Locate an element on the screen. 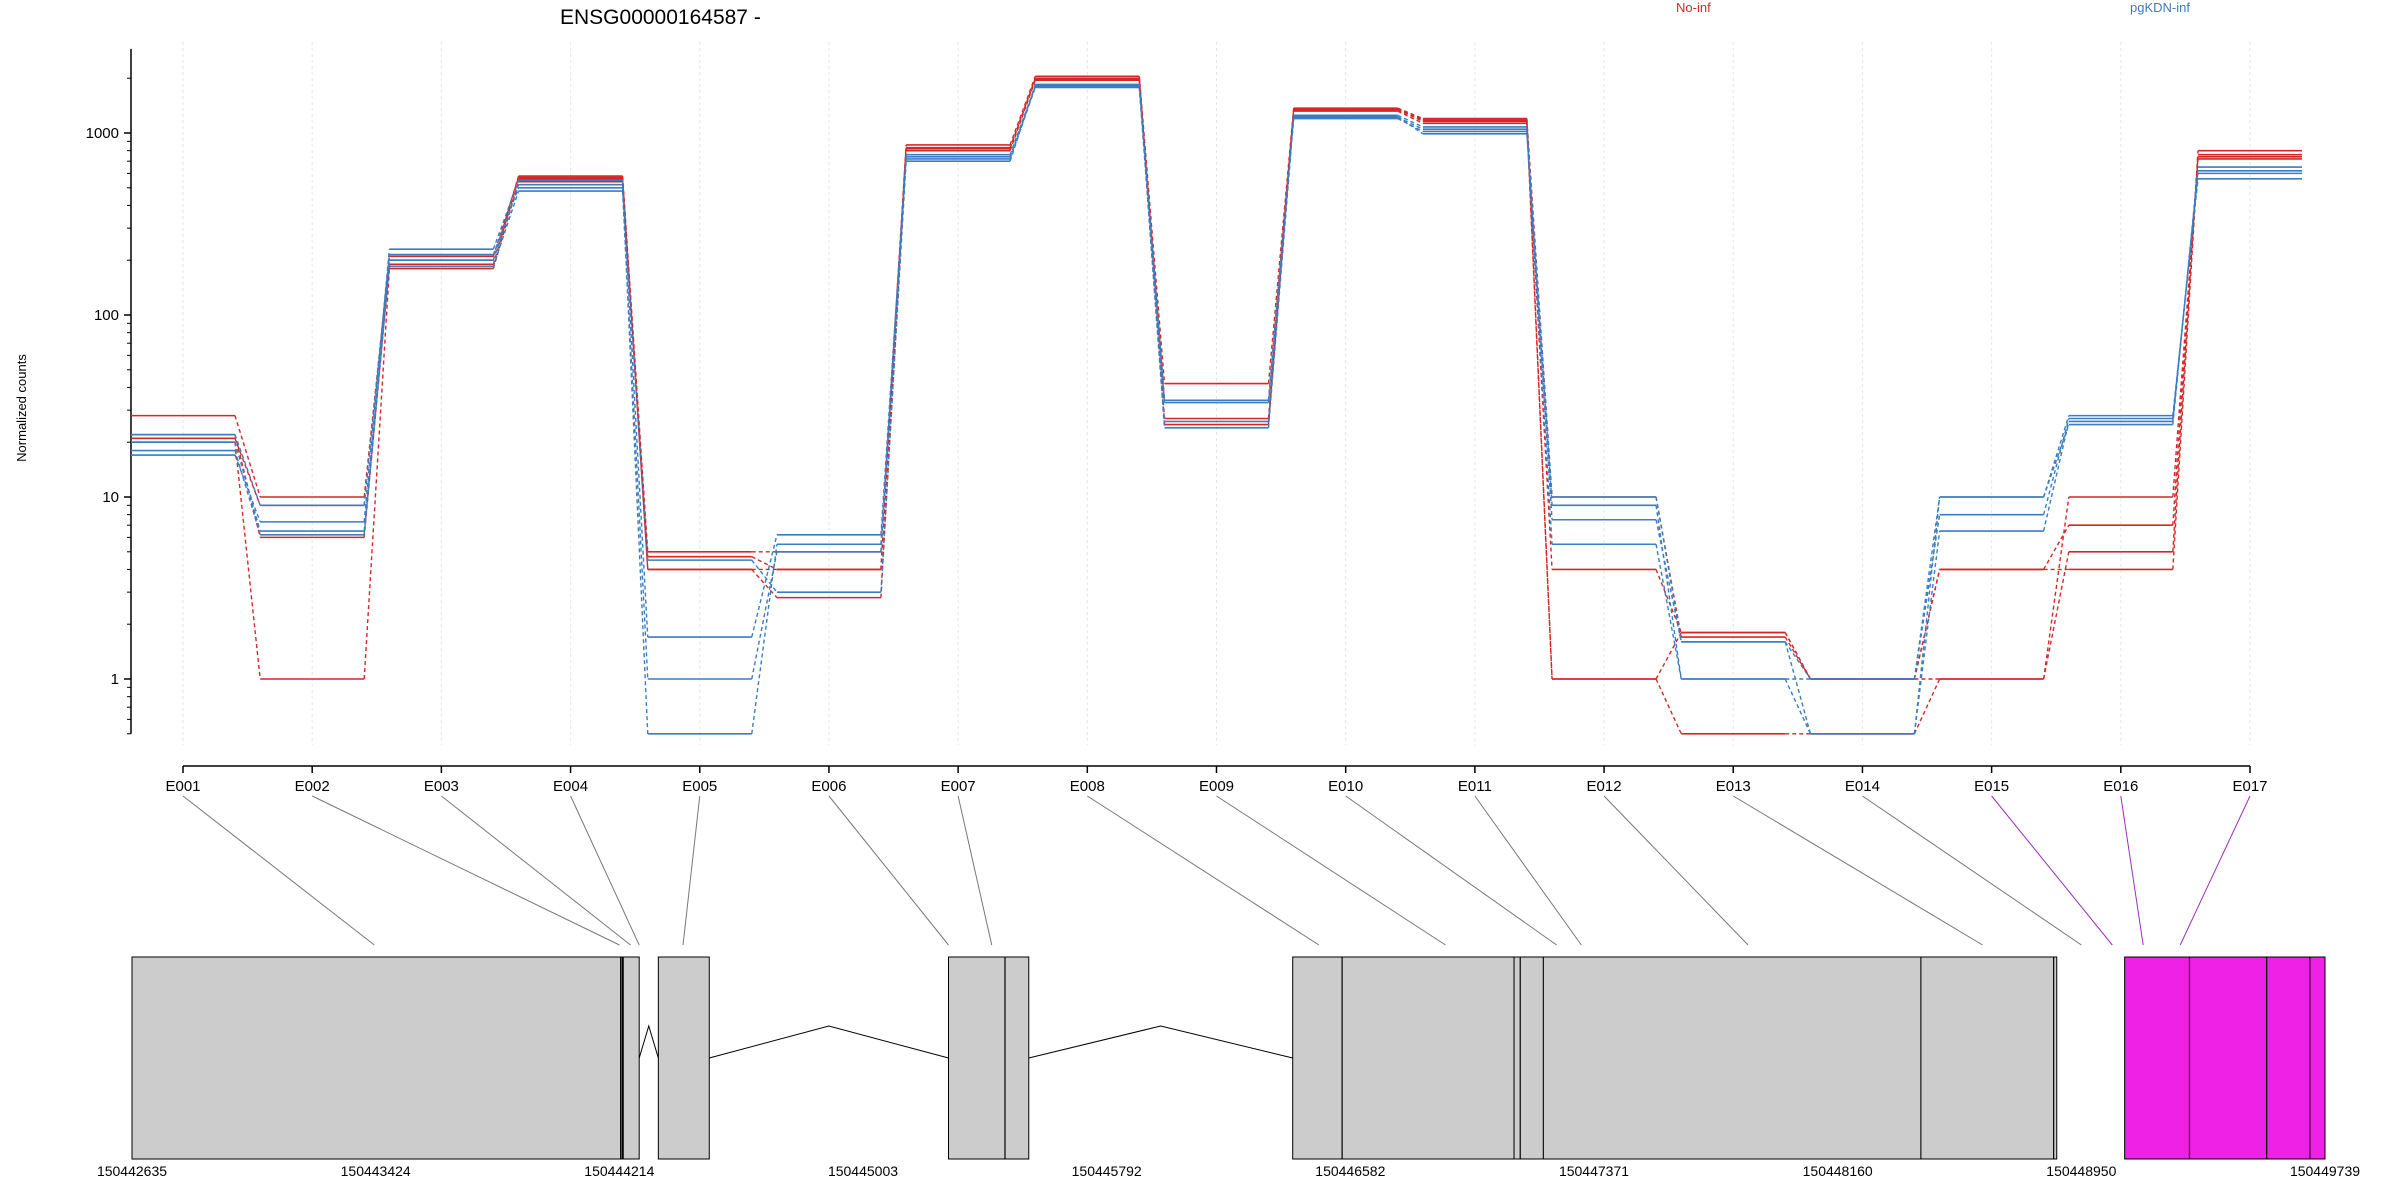 The height and width of the screenshot is (1200, 2400). coordinate-tick-label: 150446582 is located at coordinates (1350, 1171).